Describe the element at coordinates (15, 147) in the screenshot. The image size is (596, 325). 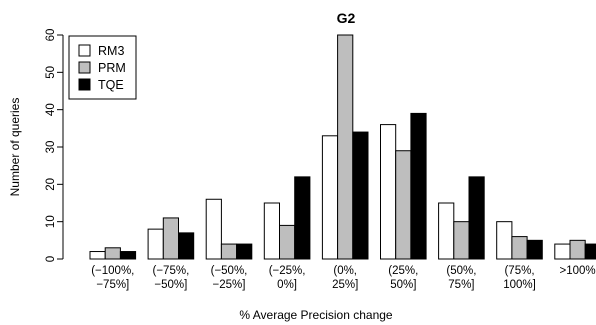
I see `y-axis-label: Number of queries` at that location.